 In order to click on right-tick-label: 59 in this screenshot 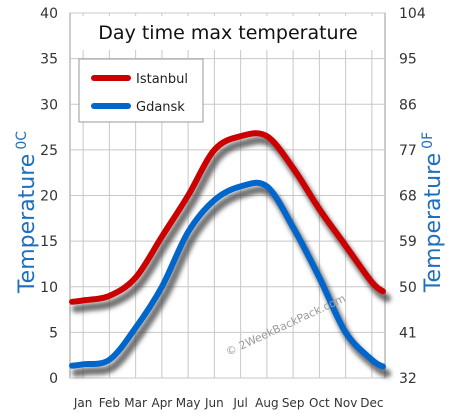, I will do `click(408, 242)`.